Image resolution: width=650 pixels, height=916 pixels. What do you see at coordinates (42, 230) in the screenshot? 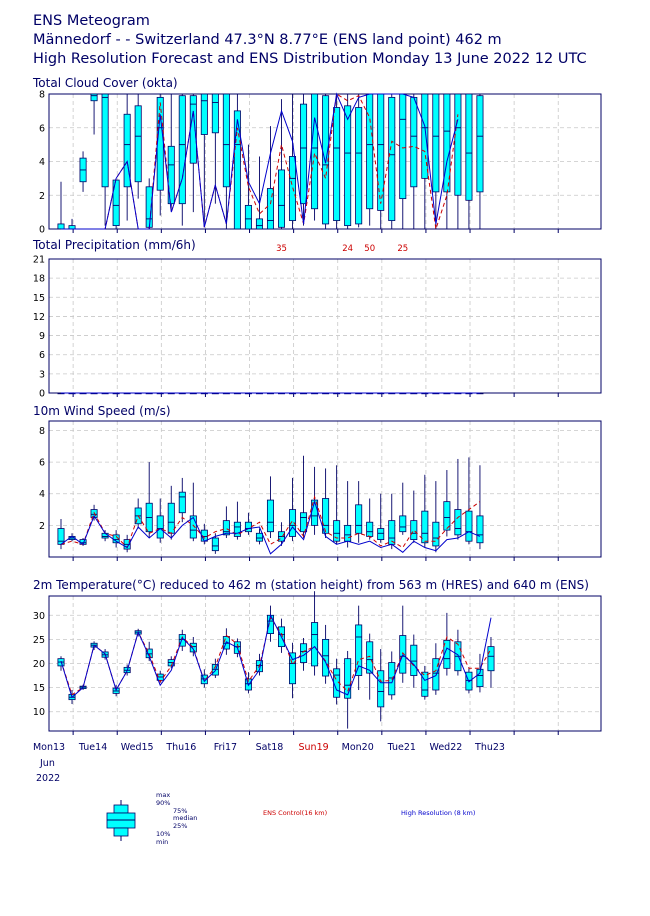
I see `cloud-ytick-label: 0` at bounding box center [42, 230].